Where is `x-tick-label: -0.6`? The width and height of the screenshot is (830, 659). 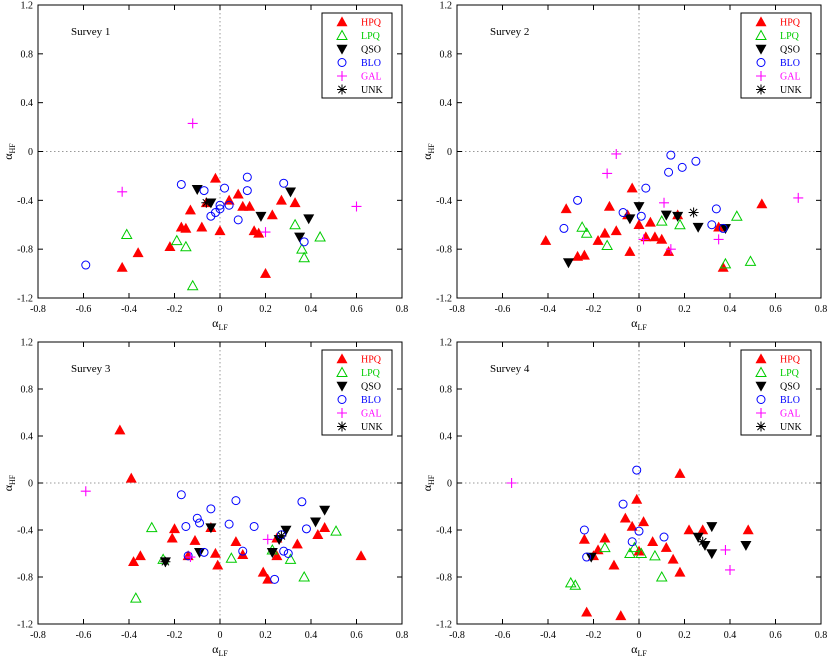
x-tick-label: -0.6 is located at coordinates (503, 309).